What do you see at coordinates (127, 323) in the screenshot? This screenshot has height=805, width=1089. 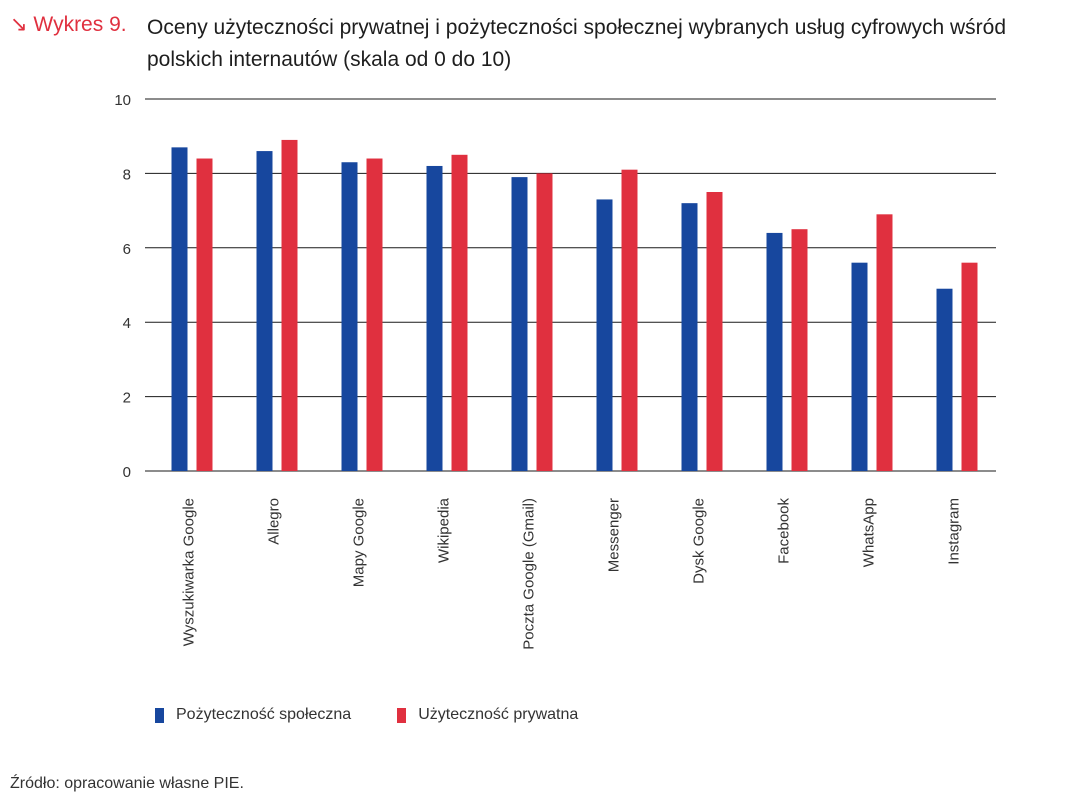 I see `y-tick-label-4: 4` at bounding box center [127, 323].